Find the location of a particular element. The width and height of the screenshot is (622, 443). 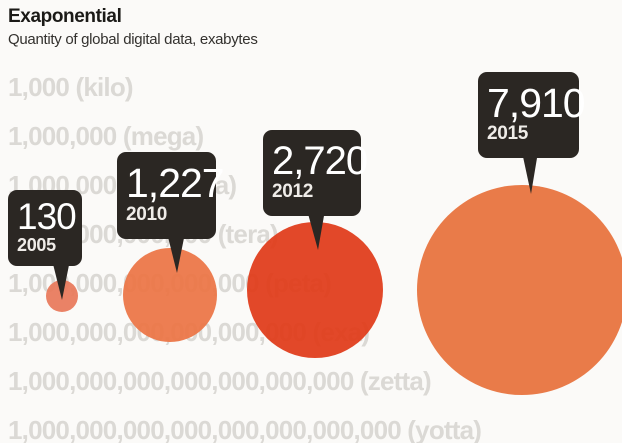

bubble-2010 is located at coordinates (170, 295).